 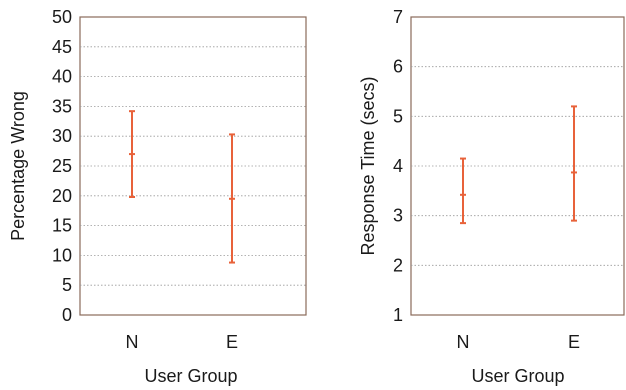 What do you see at coordinates (398, 67) in the screenshot?
I see `y-tick-label: 6` at bounding box center [398, 67].